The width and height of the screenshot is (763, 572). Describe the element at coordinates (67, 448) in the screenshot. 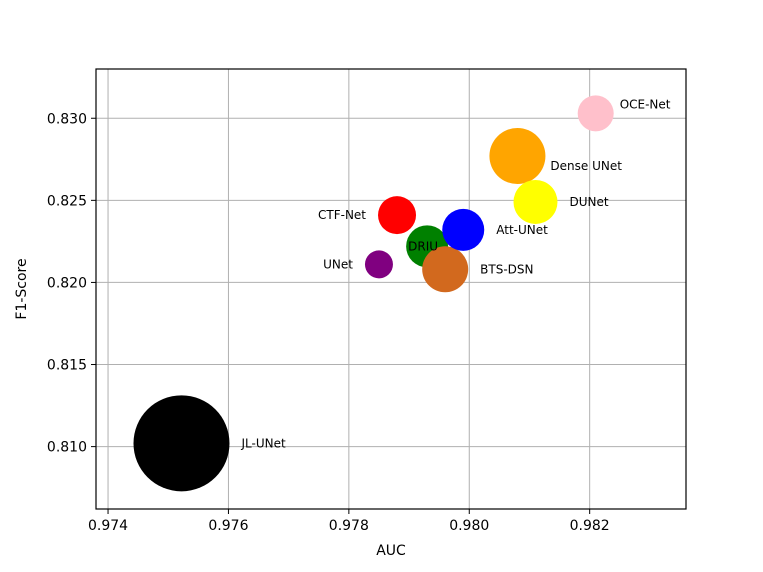

I see `y-tick-label: 0.810` at that location.